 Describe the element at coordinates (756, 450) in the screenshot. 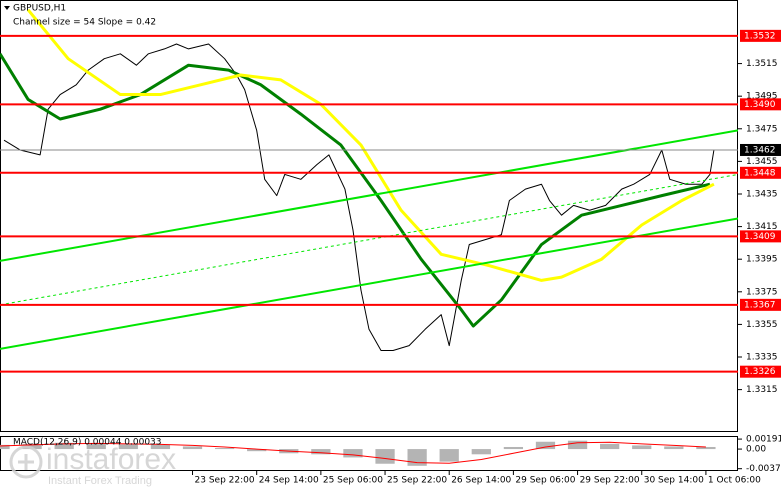

I see `macd-y-tick-label: 0.00` at that location.